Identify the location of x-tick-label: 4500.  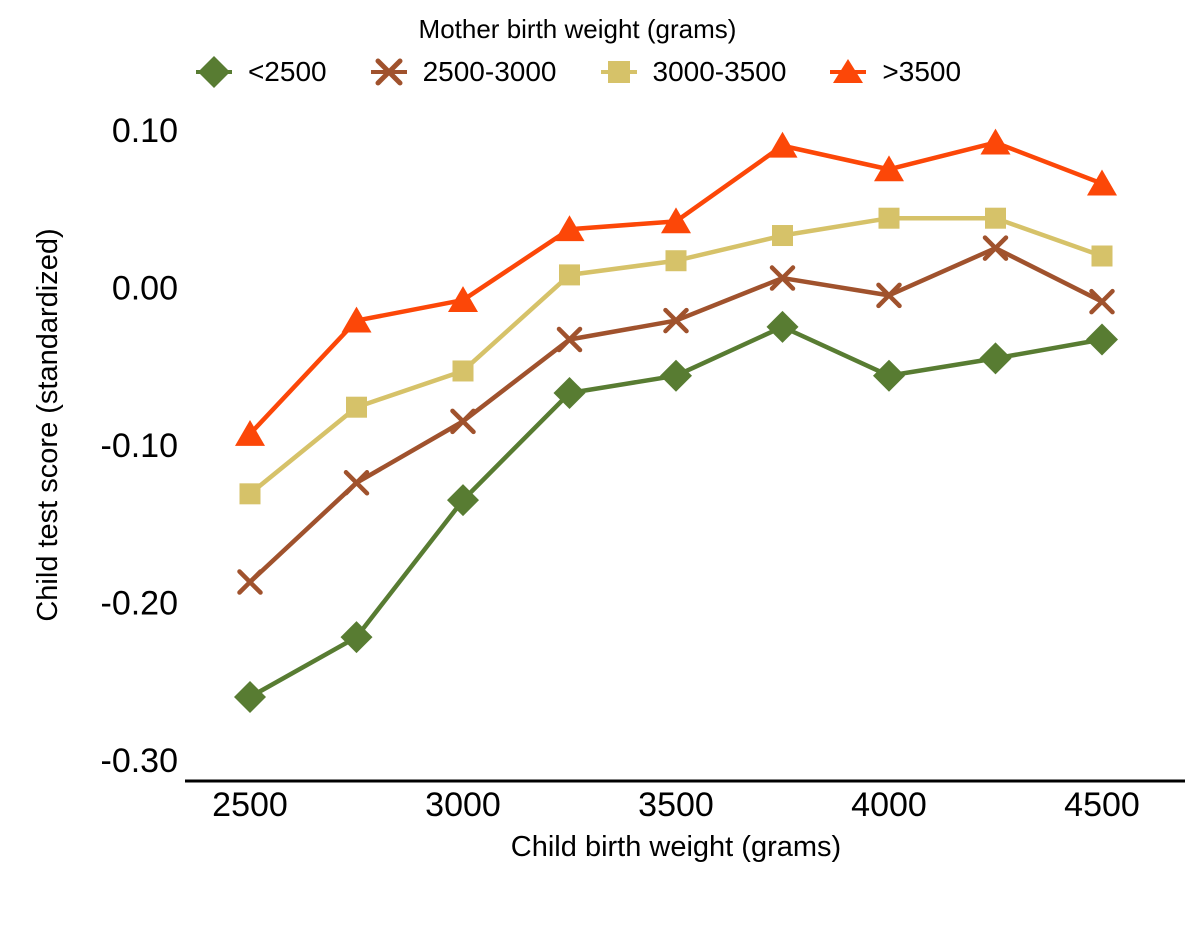
(1102, 805).